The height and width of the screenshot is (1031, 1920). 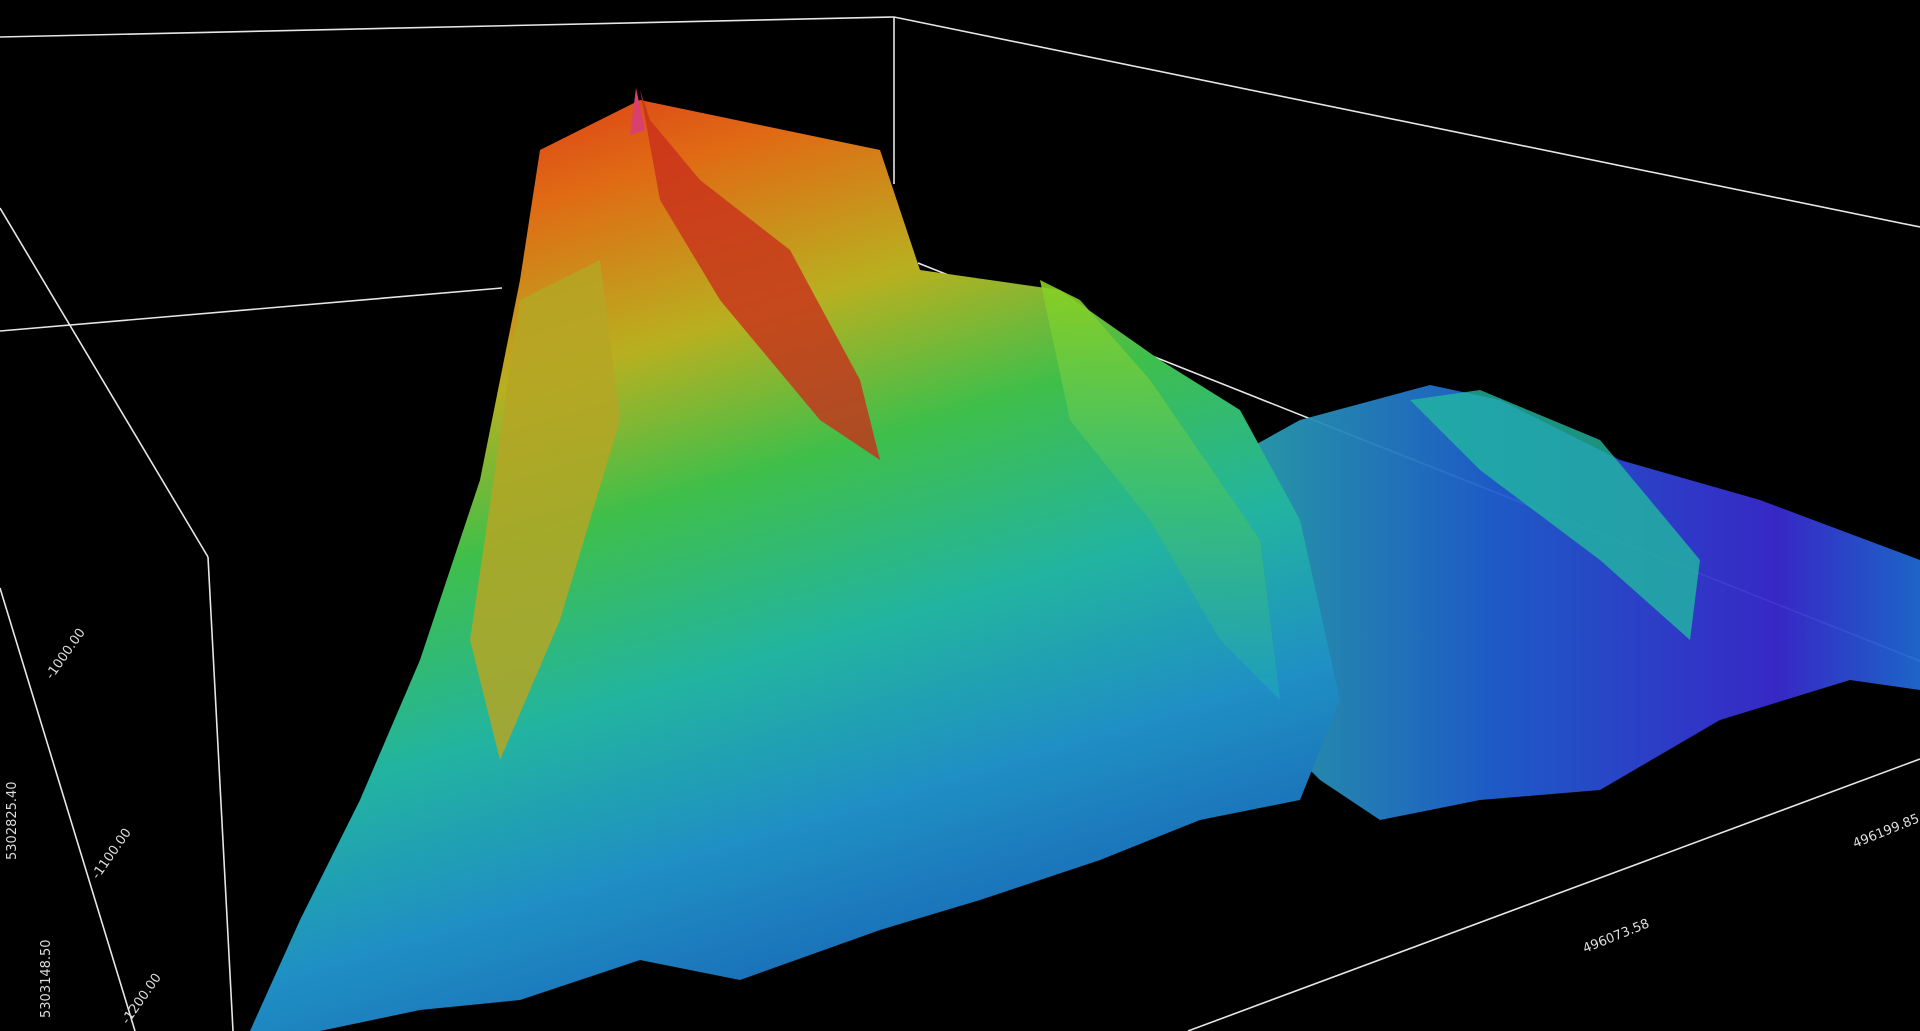 What do you see at coordinates (1616, 936) in the screenshot?
I see `x-axis-label: 496073.58` at bounding box center [1616, 936].